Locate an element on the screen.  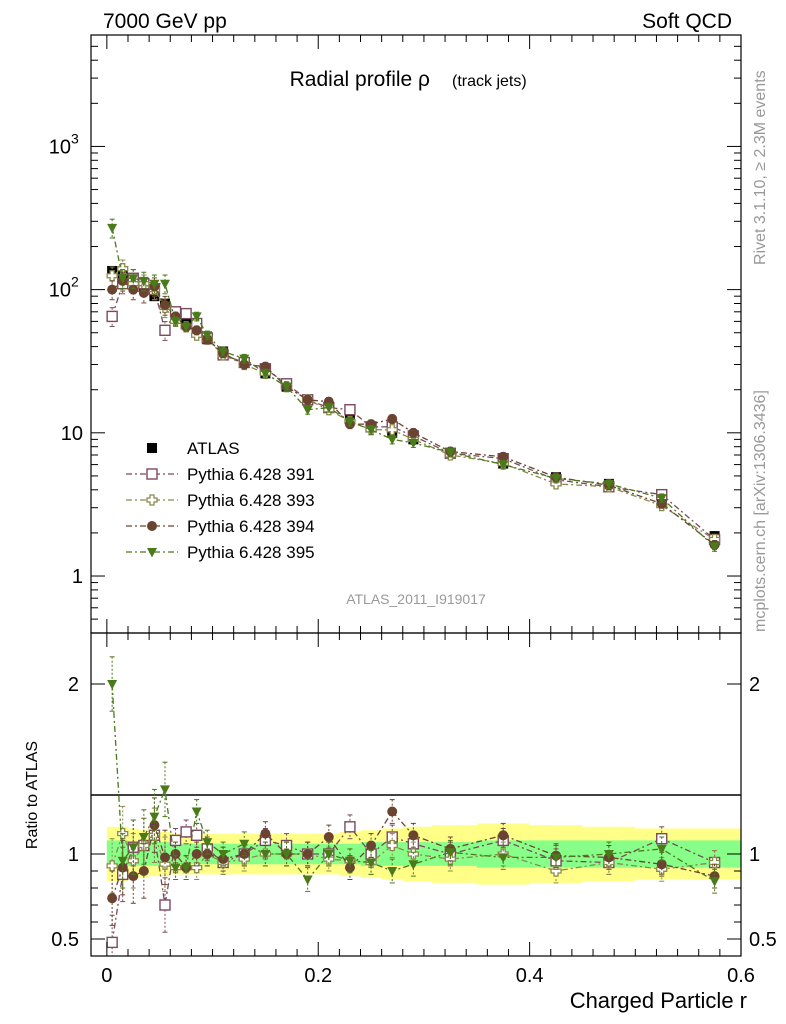
header-right: Soft QCD is located at coordinates (687, 21).